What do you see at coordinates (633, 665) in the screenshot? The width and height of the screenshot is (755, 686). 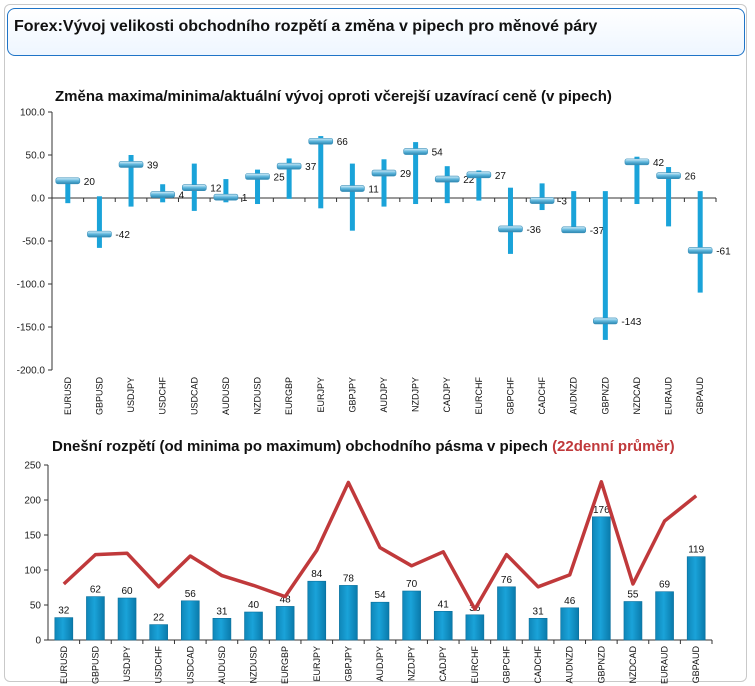 I see `chart2-category-label: NZDCAD` at bounding box center [633, 665].